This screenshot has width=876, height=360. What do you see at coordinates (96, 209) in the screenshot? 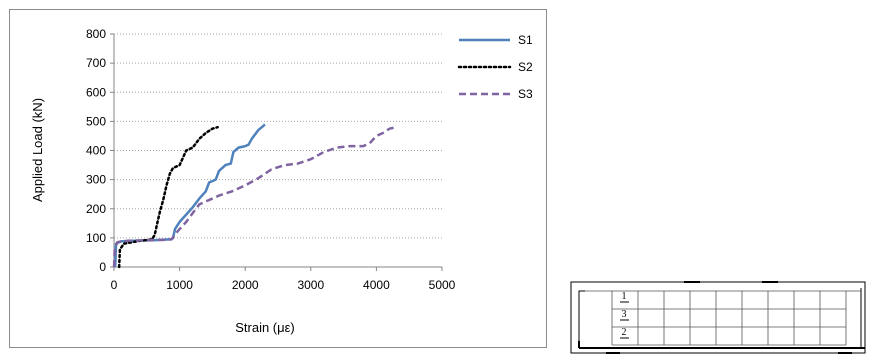
I see `y-tick-label: 200` at bounding box center [96, 209].